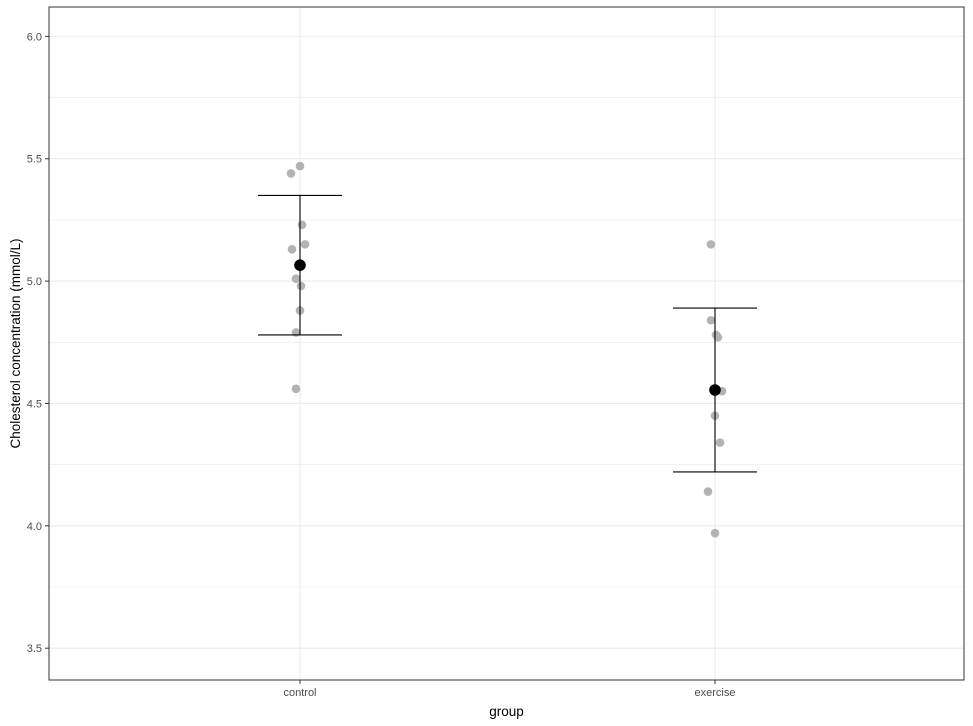 This screenshot has width=973, height=726. Describe the element at coordinates (715, 693) in the screenshot. I see `x-tick-label: exercise` at that location.